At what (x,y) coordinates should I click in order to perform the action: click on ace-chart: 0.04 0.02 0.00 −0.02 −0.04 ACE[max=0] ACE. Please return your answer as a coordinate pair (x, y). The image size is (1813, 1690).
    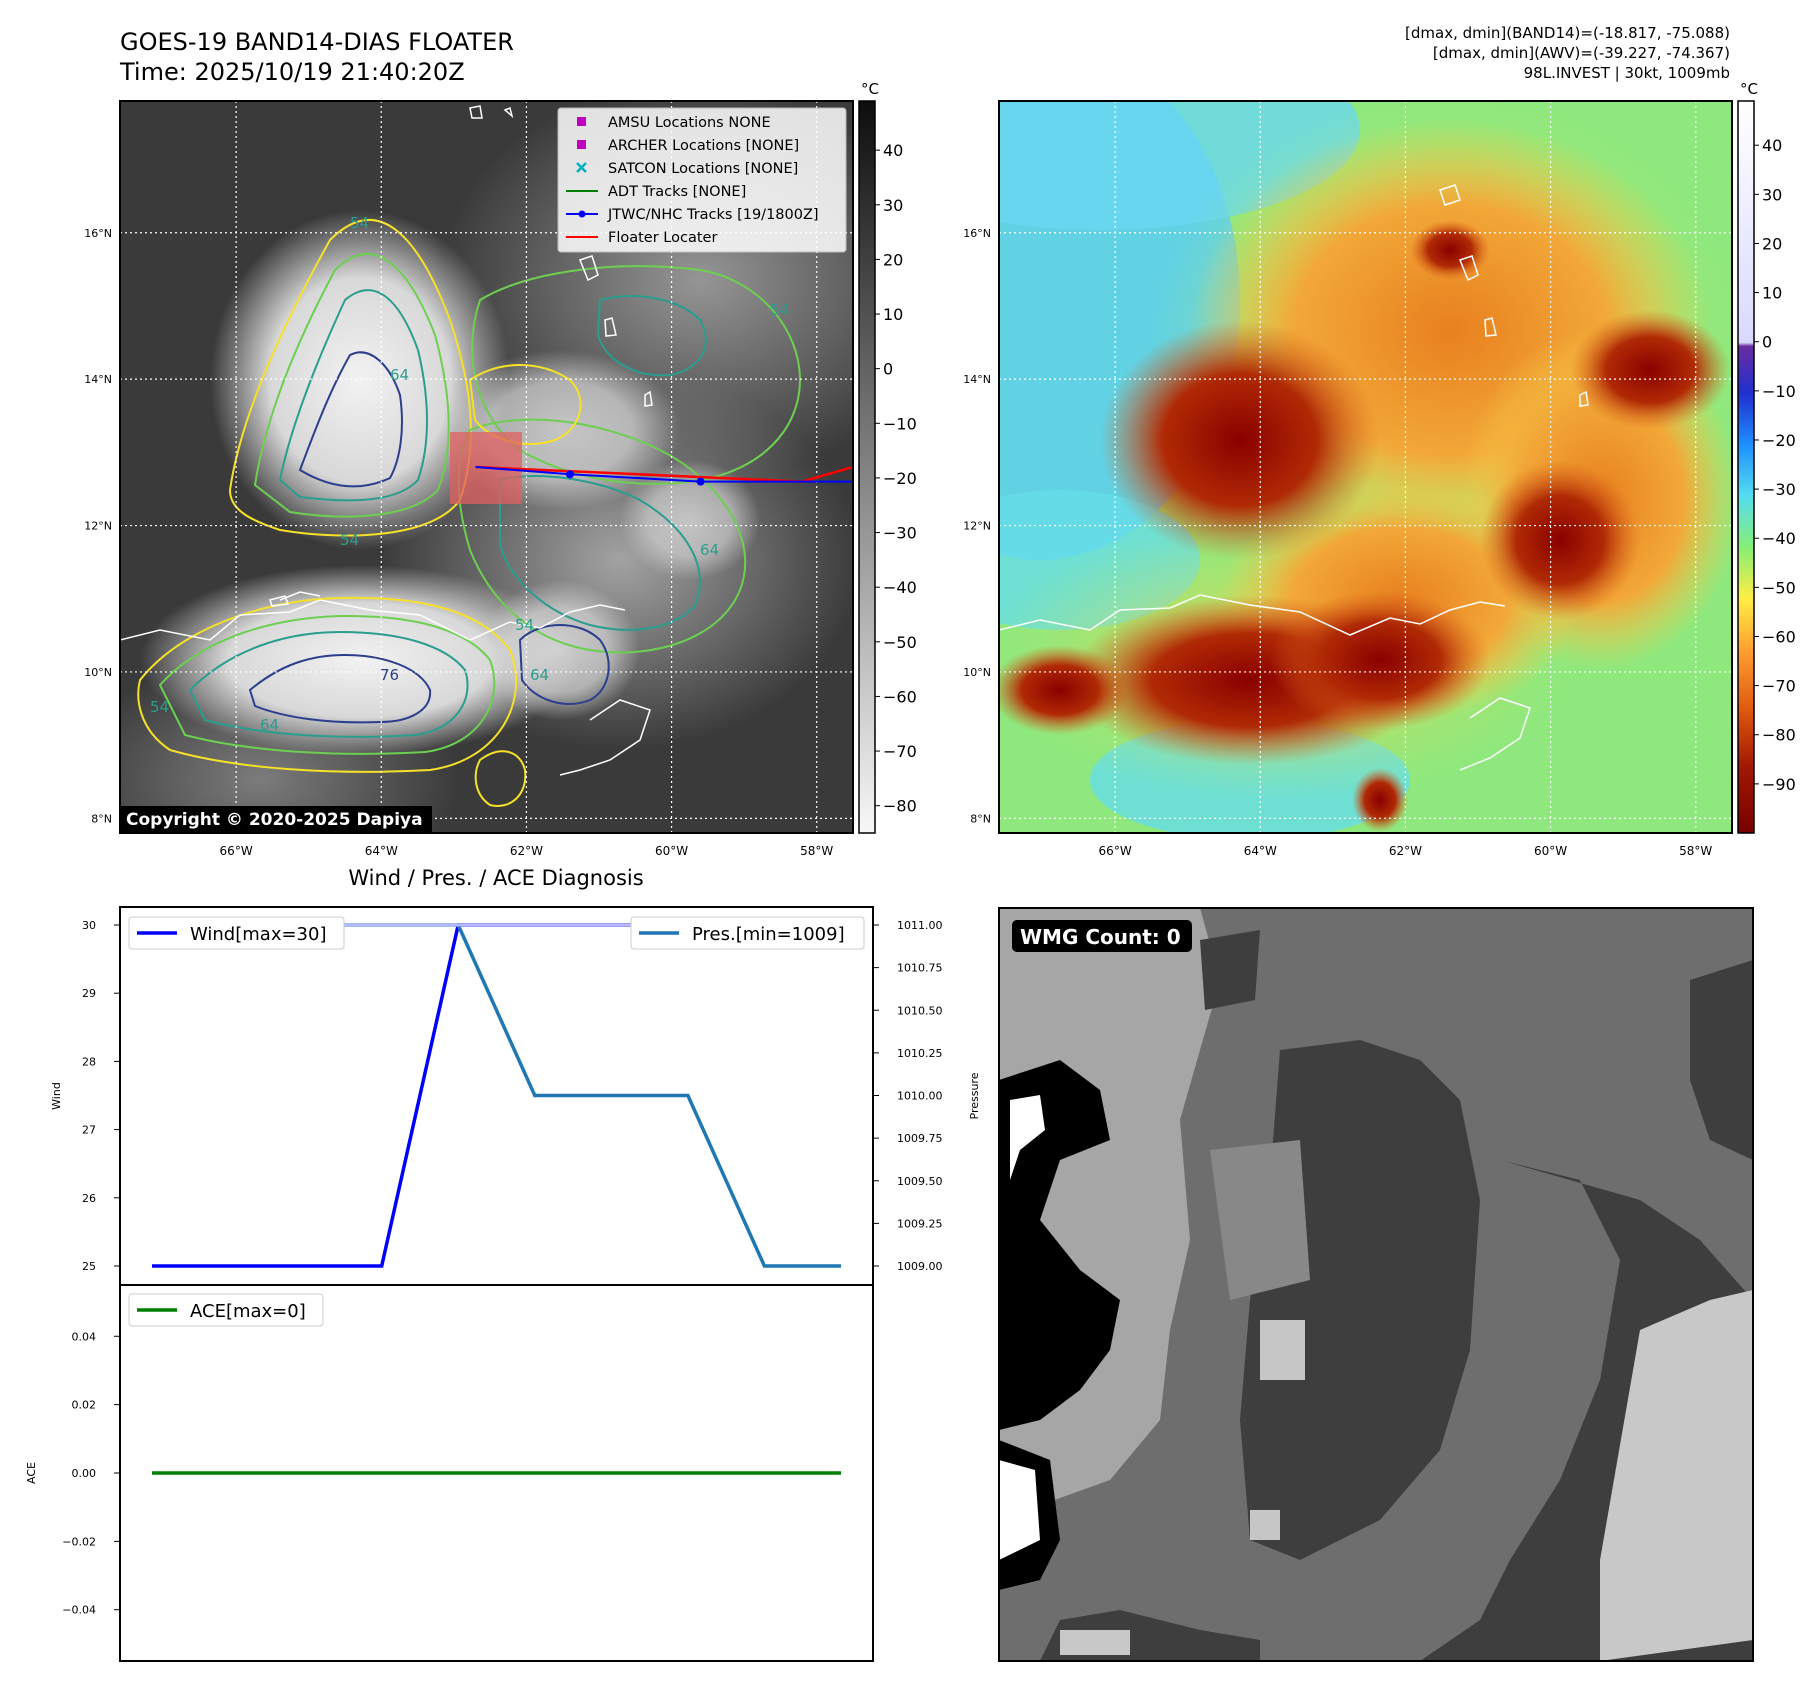
    Looking at the image, I should click on (449, 1473).